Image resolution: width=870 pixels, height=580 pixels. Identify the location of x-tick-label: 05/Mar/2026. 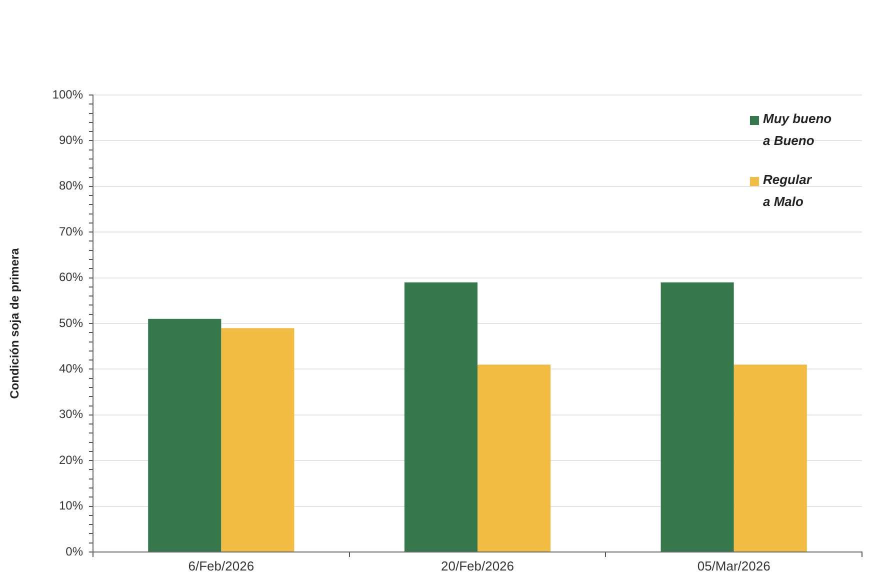
(733, 566).